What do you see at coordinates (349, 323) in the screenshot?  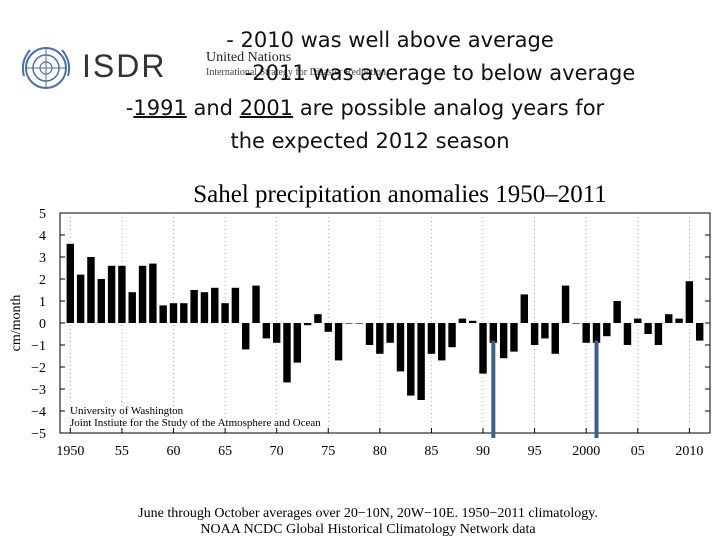 I see `bar-1977` at bounding box center [349, 323].